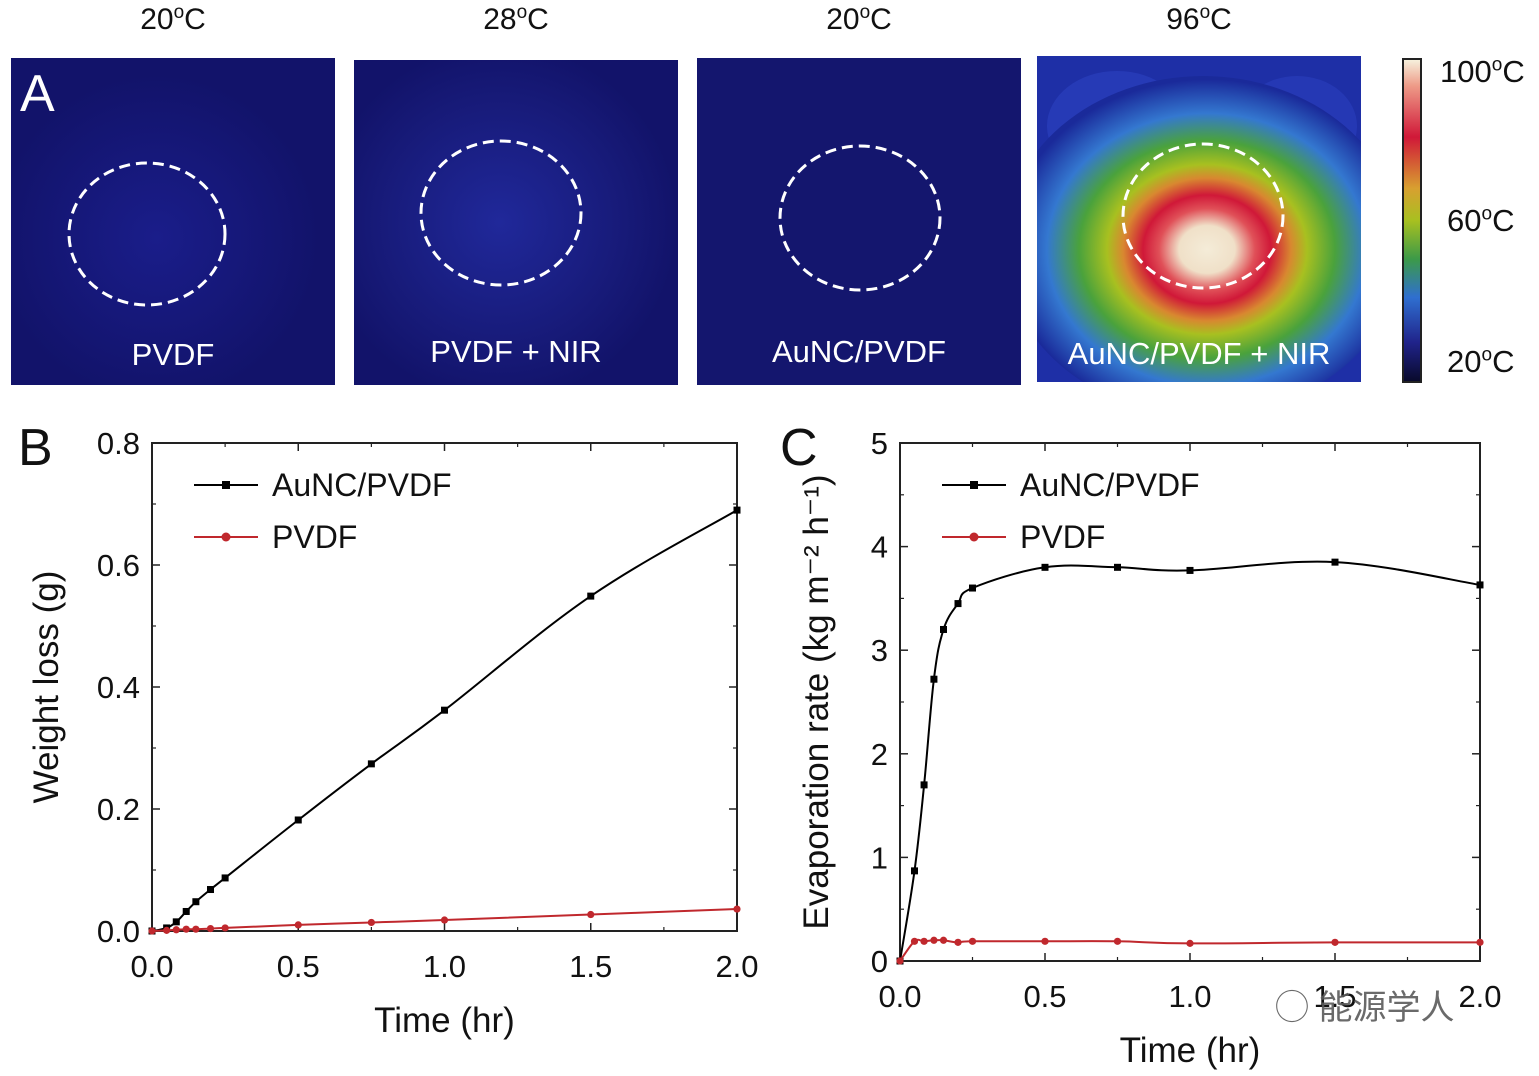 The image size is (1539, 1076). Describe the element at coordinates (879, 547) in the screenshot. I see `y-tick-label: 4` at that location.